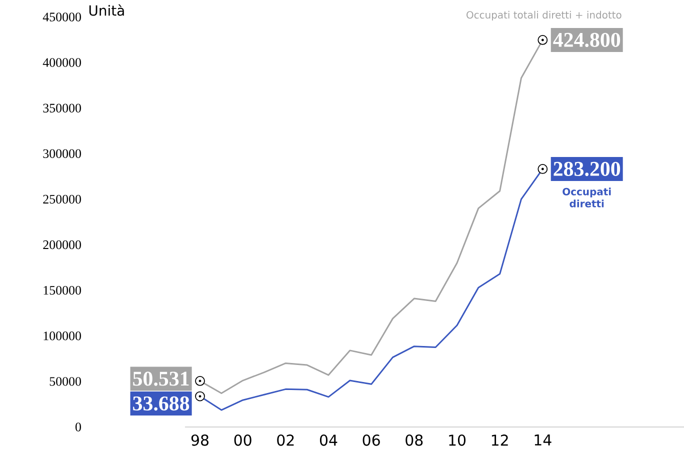 The image size is (684, 468). What do you see at coordinates (161, 379) in the screenshot?
I see `data-label: 50.531` at bounding box center [161, 379].